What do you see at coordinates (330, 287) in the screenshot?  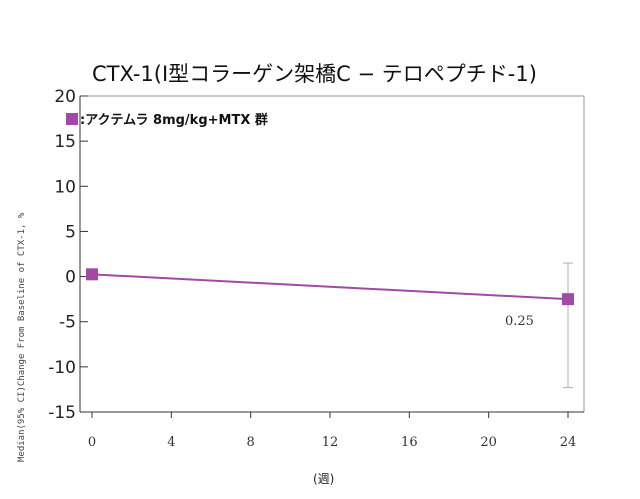 I see `series-line` at bounding box center [330, 287].